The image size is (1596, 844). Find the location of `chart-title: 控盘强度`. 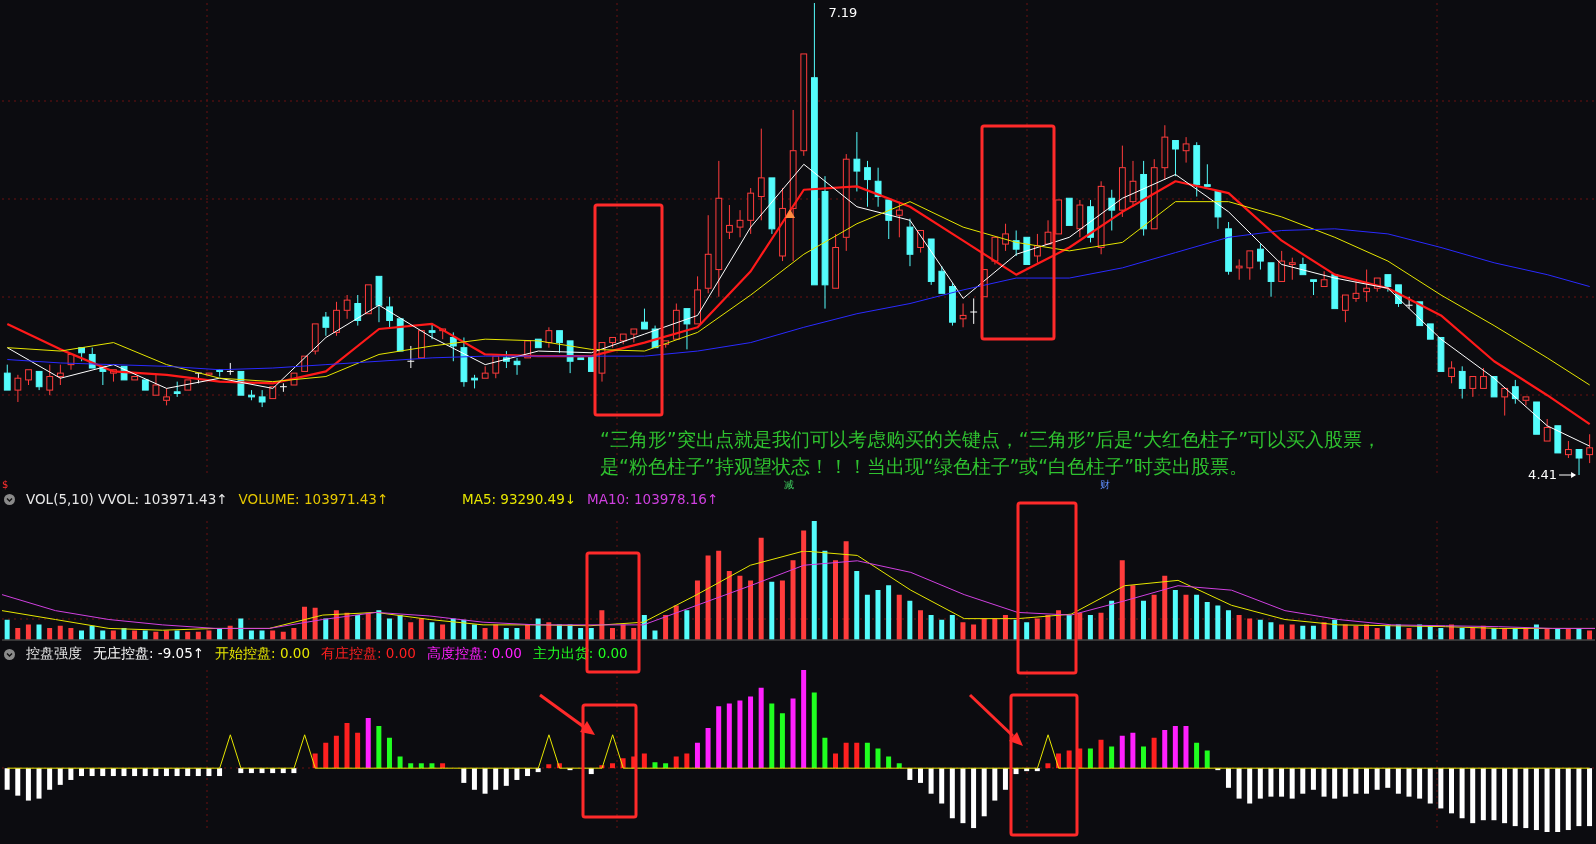

chart-title: 控盘强度 is located at coordinates (54, 654).